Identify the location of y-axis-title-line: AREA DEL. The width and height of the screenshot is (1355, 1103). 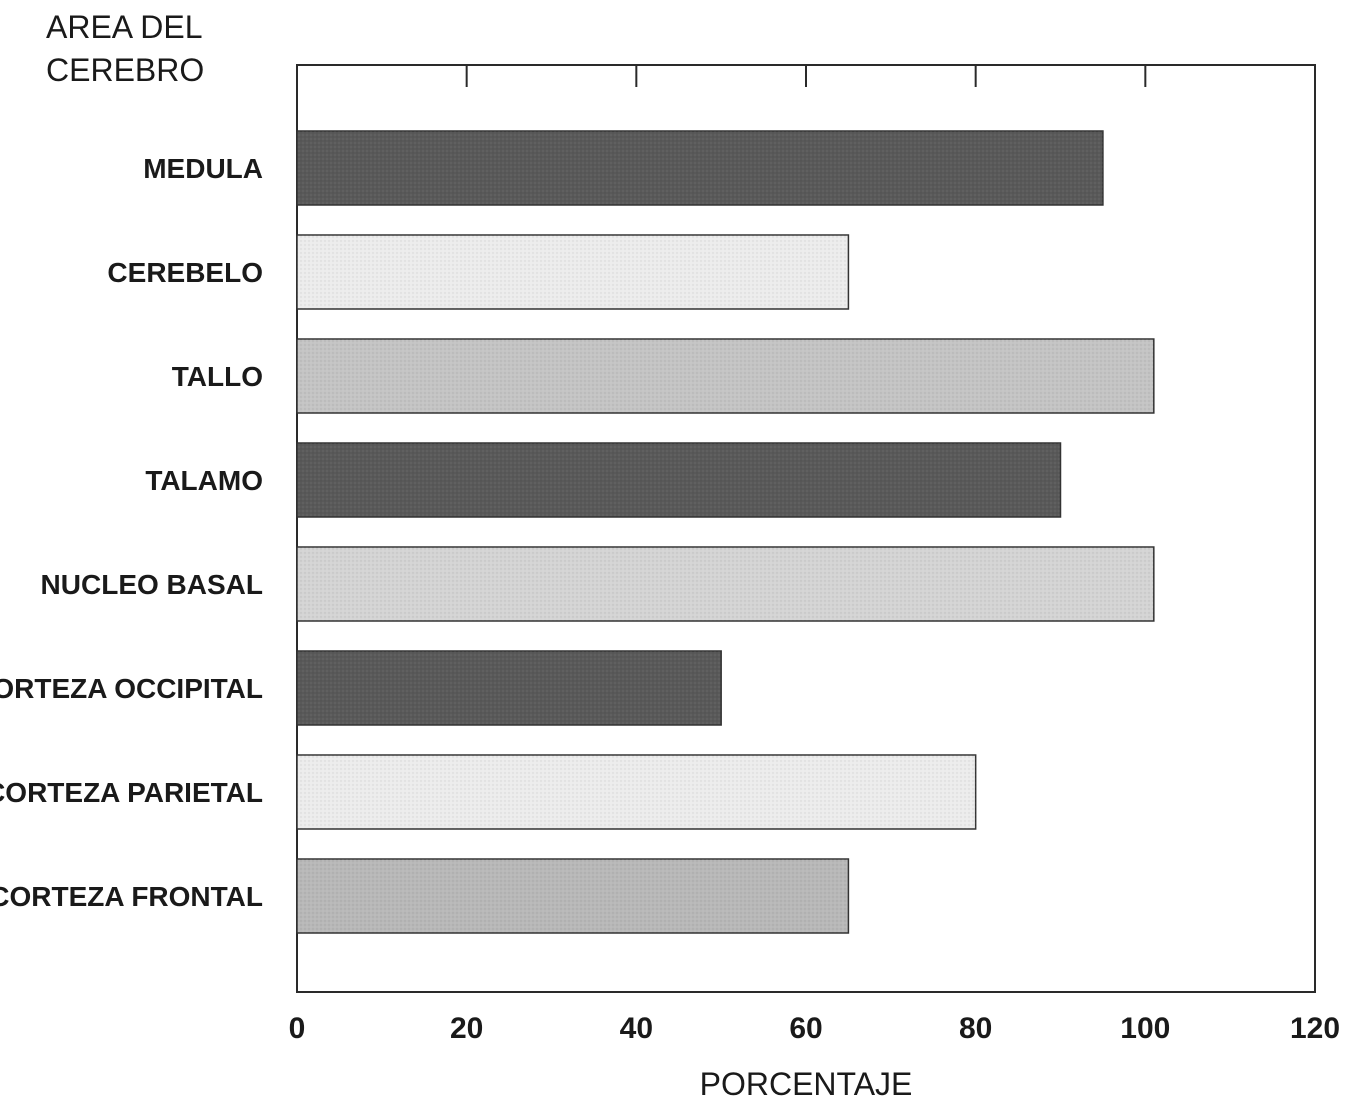
(124, 27).